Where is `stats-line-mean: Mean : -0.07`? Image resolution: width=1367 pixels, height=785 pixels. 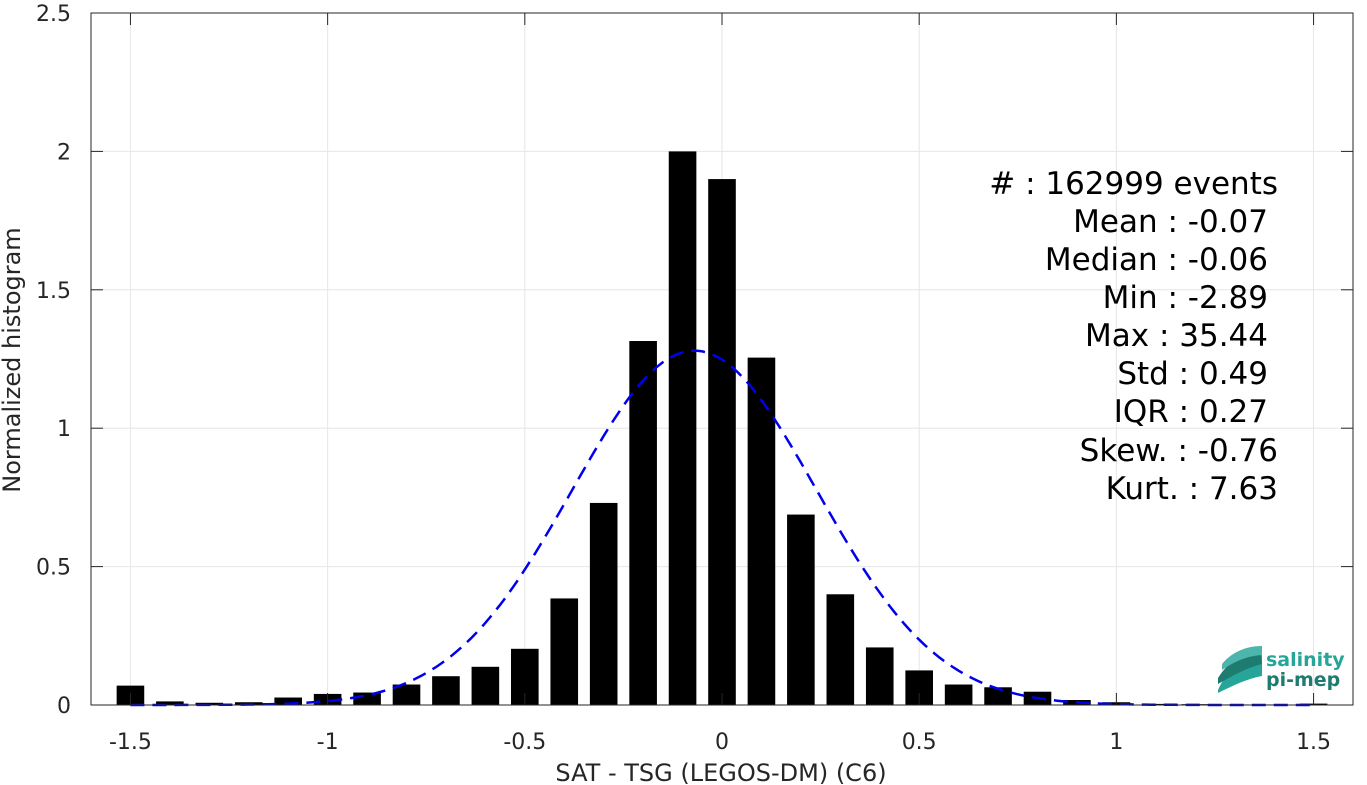 stats-line-mean: Mean : -0.07 is located at coordinates (1170, 222).